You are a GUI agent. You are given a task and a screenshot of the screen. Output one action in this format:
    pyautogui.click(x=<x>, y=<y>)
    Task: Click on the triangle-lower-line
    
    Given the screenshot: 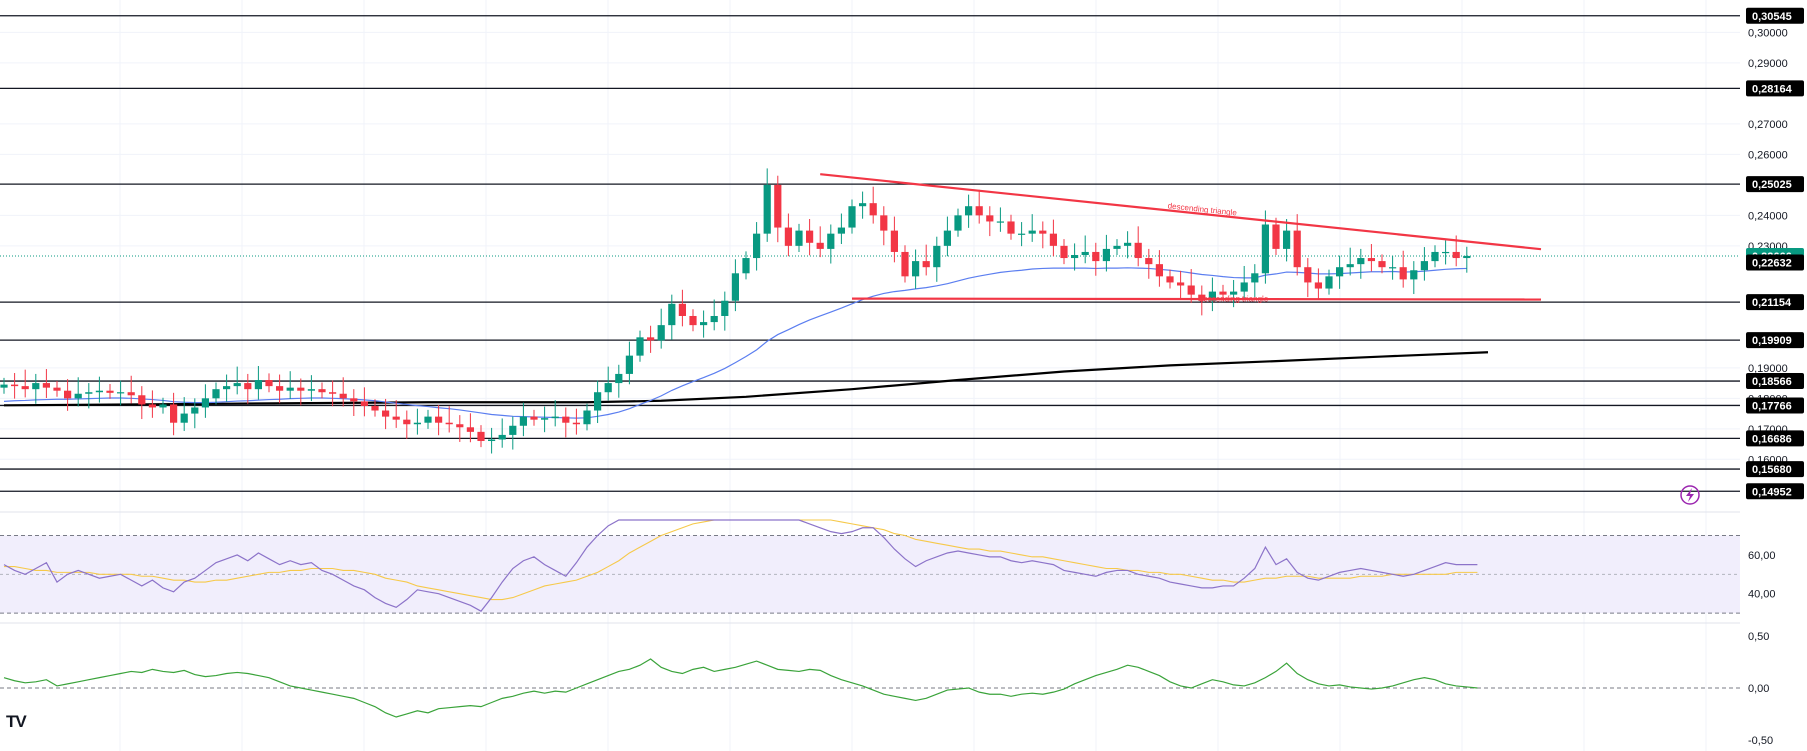 What is the action you would take?
    pyautogui.click(x=1196, y=299)
    